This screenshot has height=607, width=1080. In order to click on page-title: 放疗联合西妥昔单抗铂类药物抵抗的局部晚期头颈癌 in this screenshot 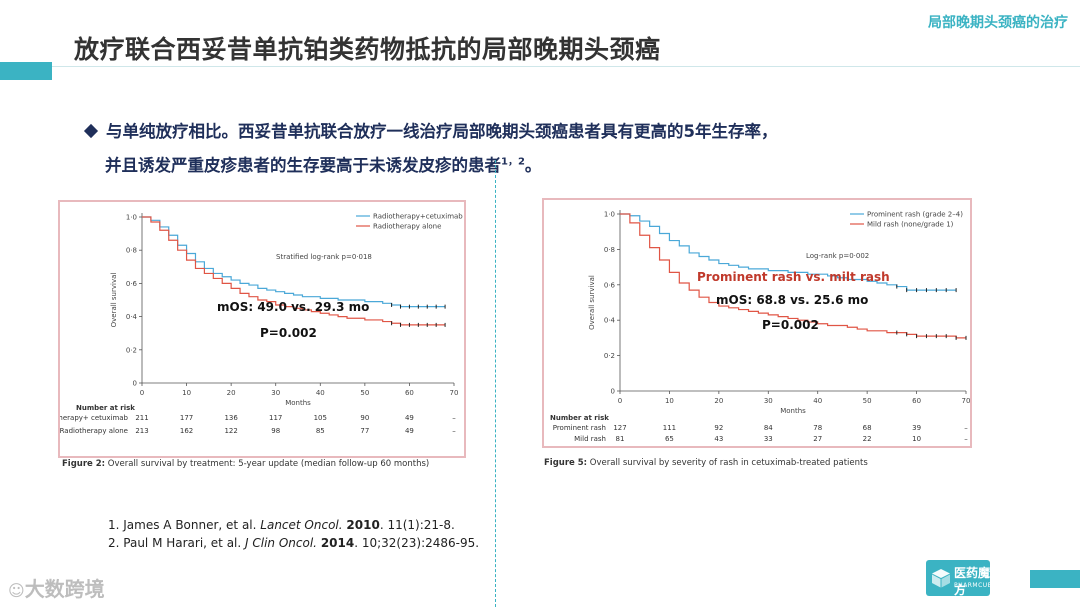, I will do `click(367, 49)`.